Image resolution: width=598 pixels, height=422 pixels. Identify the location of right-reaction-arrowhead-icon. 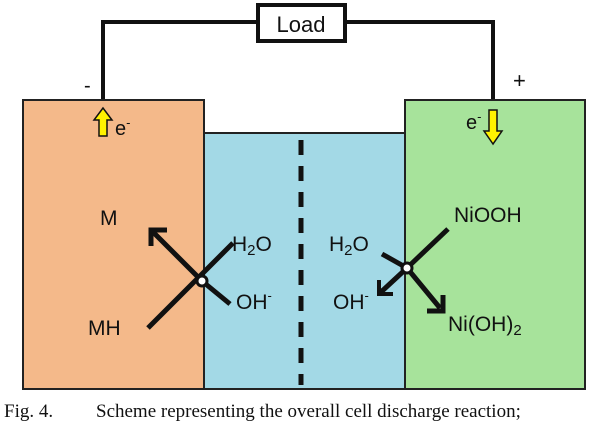
(436, 304).